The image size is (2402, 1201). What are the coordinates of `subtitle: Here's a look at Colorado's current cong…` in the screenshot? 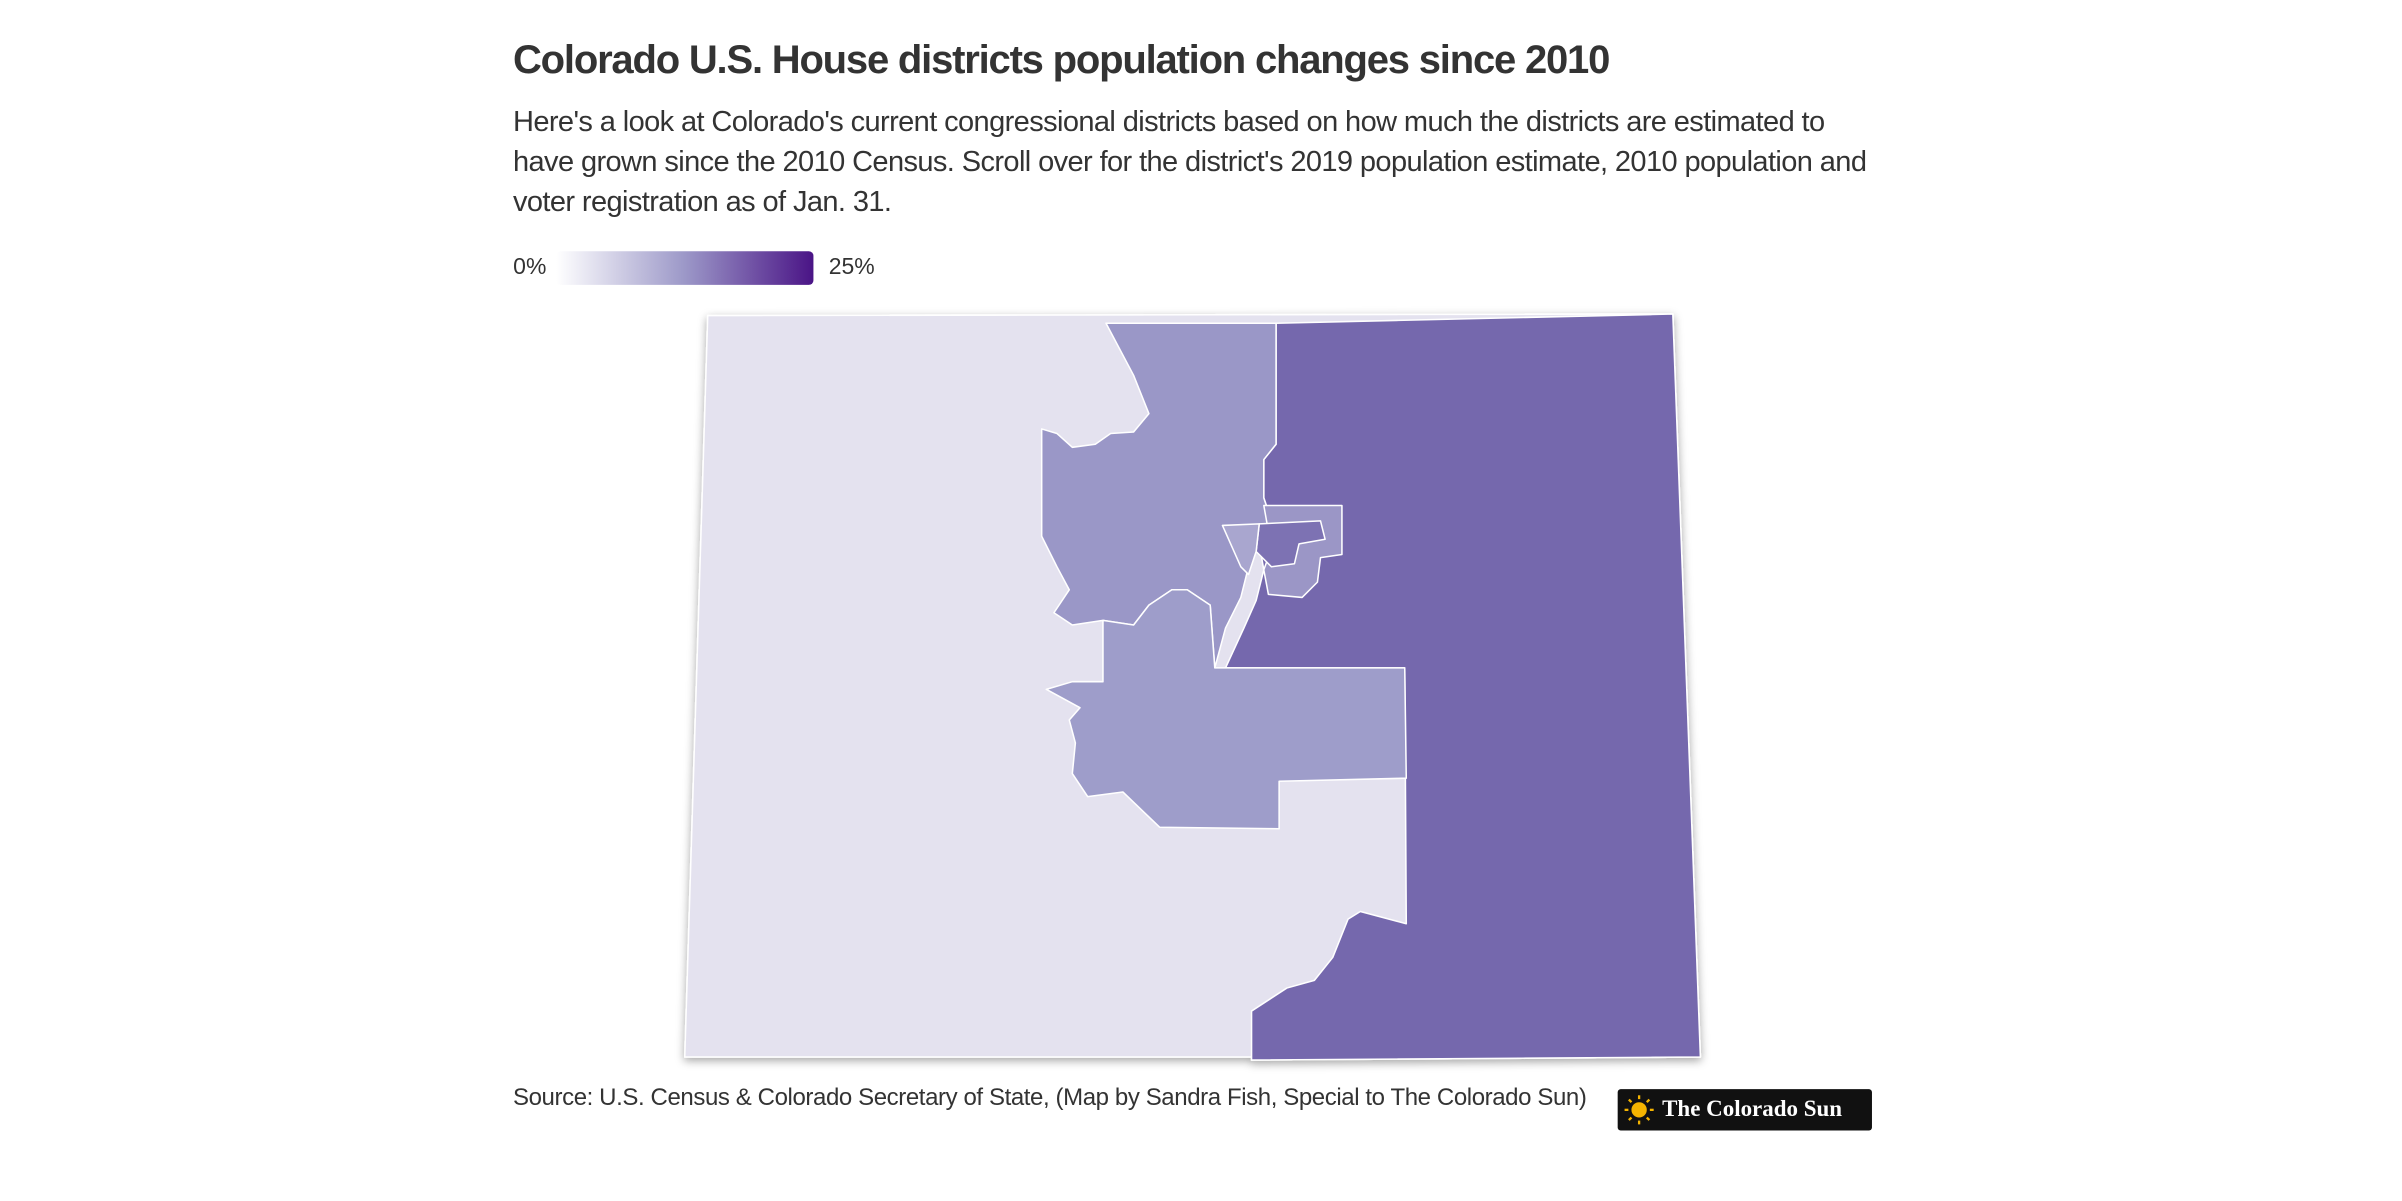 It's located at (1190, 162).